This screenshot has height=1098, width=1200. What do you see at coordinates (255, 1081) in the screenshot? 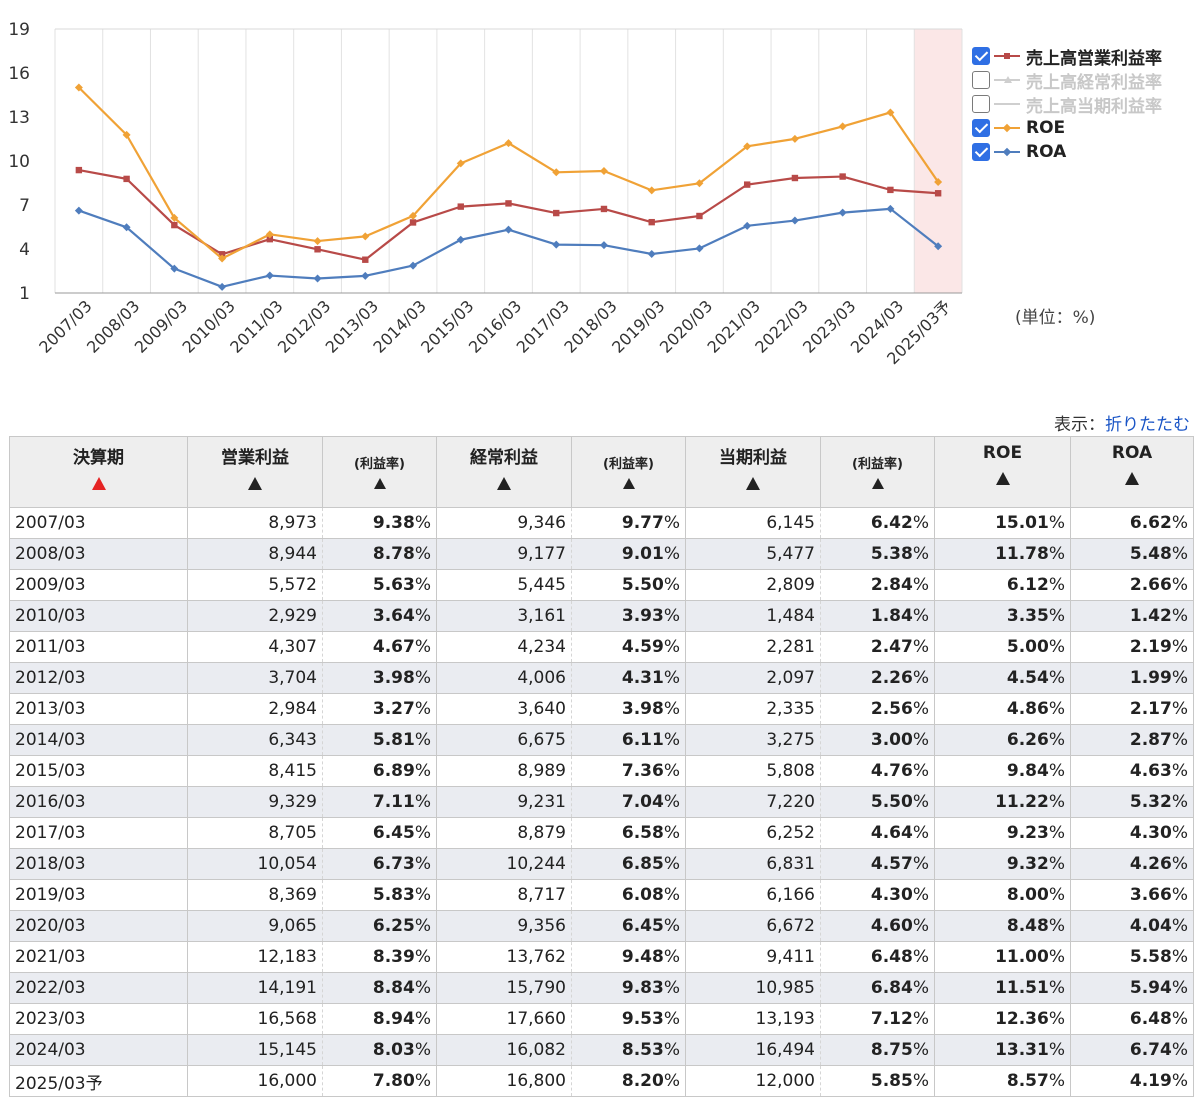
I see `table-cell-op-profit: 16,000` at bounding box center [255, 1081].